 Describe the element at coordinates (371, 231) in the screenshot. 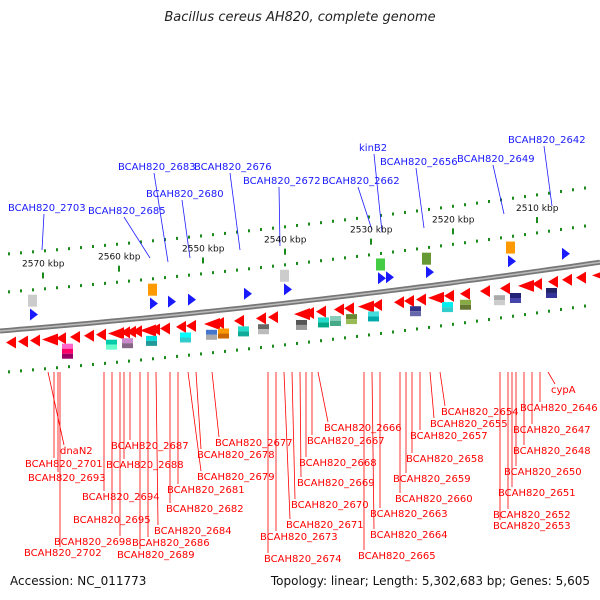

I see `scale-tick-label: 2530 kbp` at that location.